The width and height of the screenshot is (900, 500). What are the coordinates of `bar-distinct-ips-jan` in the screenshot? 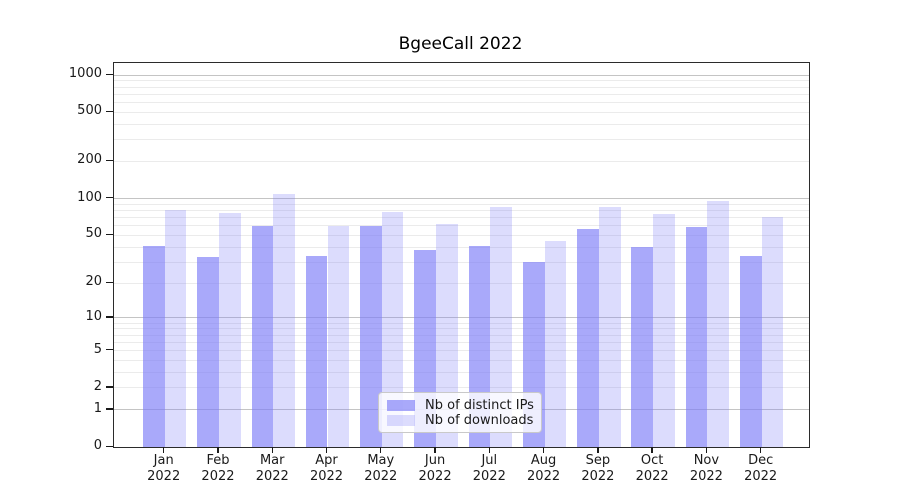 It's located at (154, 346).